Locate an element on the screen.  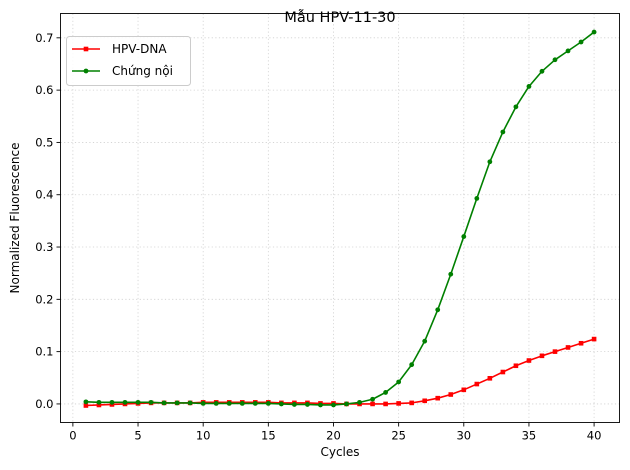
y-axis: 0.0 0.1 0.2 0.3 0.4 0.5 0.6 0.7 is located at coordinates (48, 221).